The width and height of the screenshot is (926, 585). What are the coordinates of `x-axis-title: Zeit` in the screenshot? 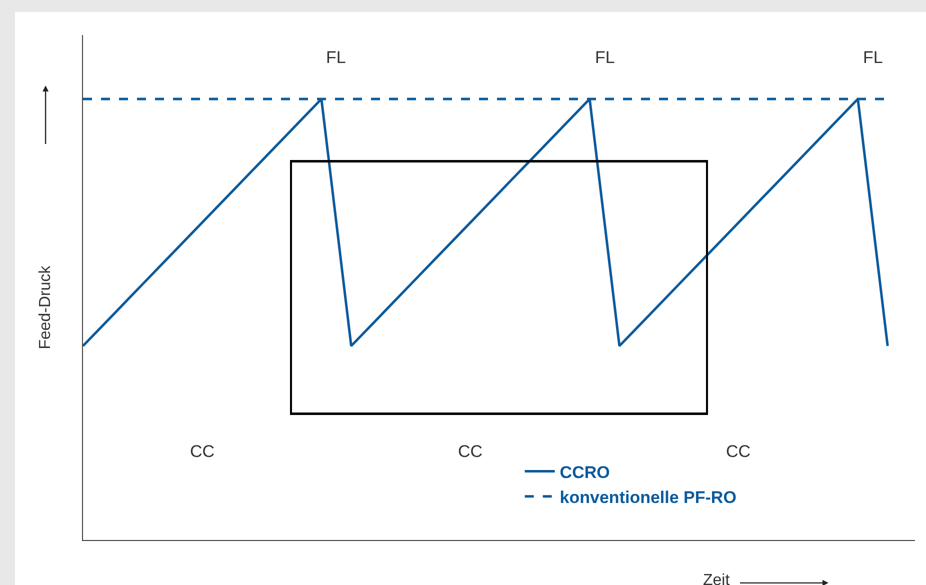 It's located at (716, 578).